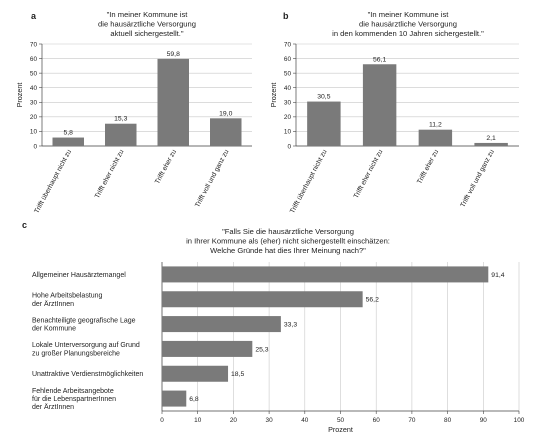 The image size is (545, 442). I want to click on x-tick-label: 100, so click(519, 420).